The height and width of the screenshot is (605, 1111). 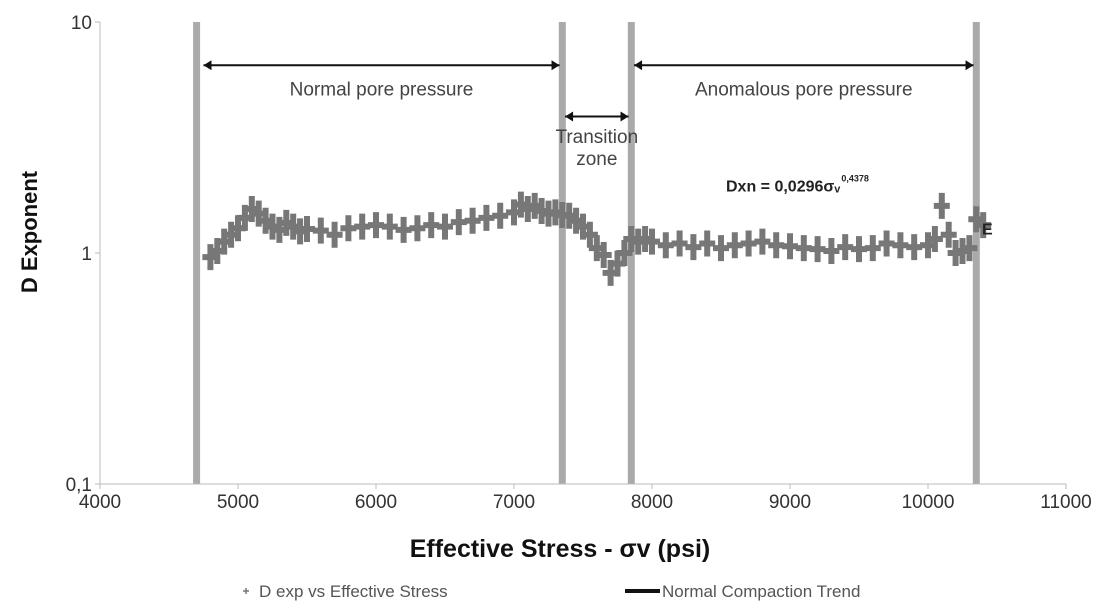 What do you see at coordinates (514, 502) in the screenshot?
I see `x-tick-label: 7000` at bounding box center [514, 502].